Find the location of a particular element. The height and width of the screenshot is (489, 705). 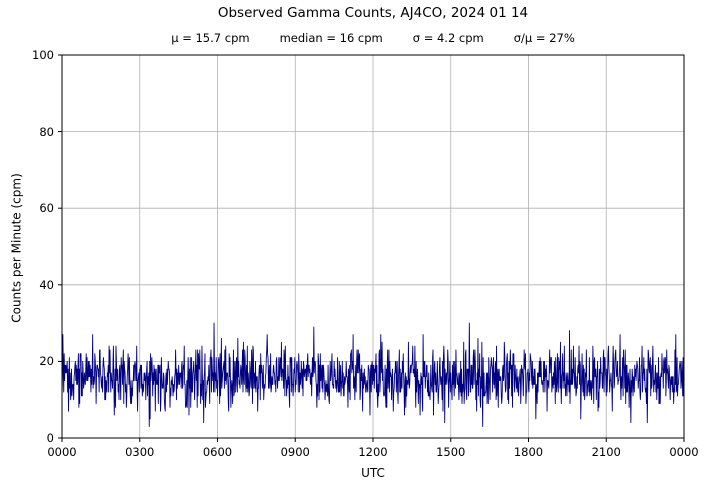

x-tick-label: 0900 is located at coordinates (295, 452).